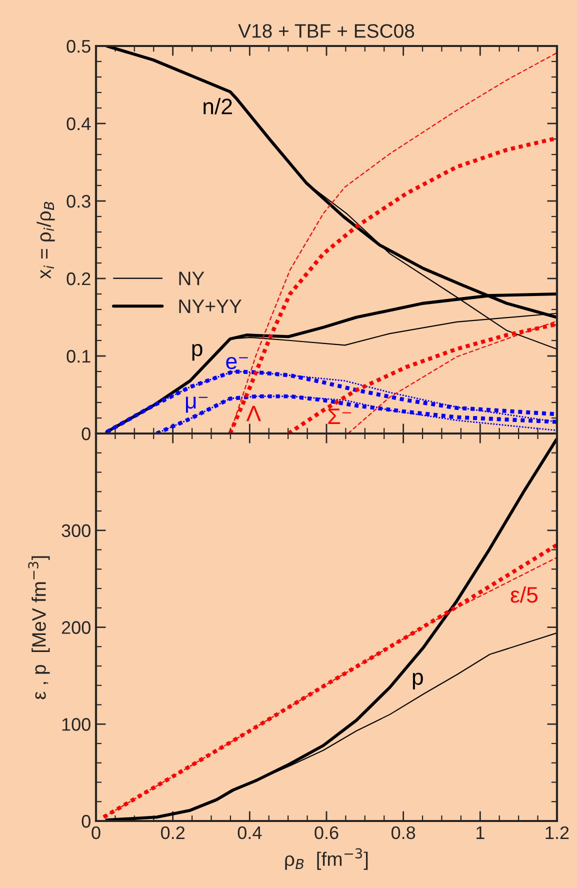 This screenshot has width=577, height=888. What do you see at coordinates (172, 833) in the screenshot?
I see `x-tick-label: 0.2` at bounding box center [172, 833].